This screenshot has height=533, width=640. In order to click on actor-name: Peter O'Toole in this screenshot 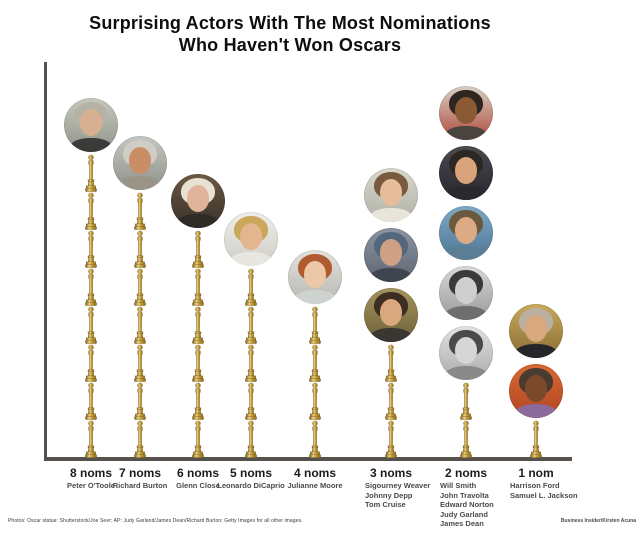, I will do `click(91, 485)`.